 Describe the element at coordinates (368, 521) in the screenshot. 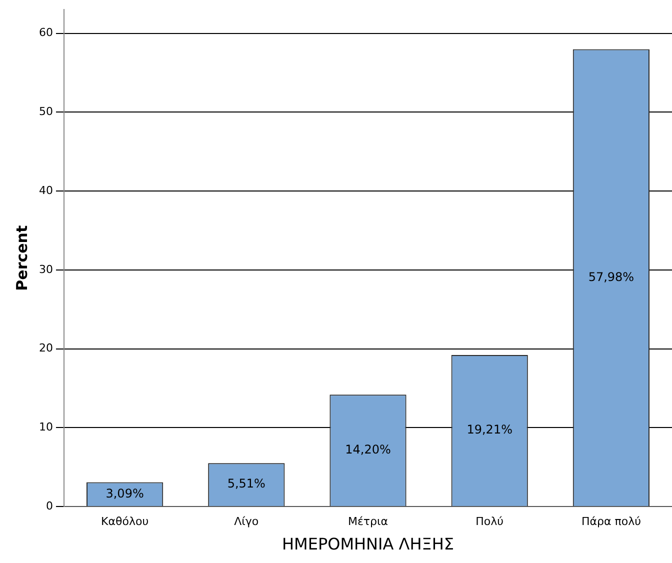

I see `x-tick-label: Μέτρια` at that location.